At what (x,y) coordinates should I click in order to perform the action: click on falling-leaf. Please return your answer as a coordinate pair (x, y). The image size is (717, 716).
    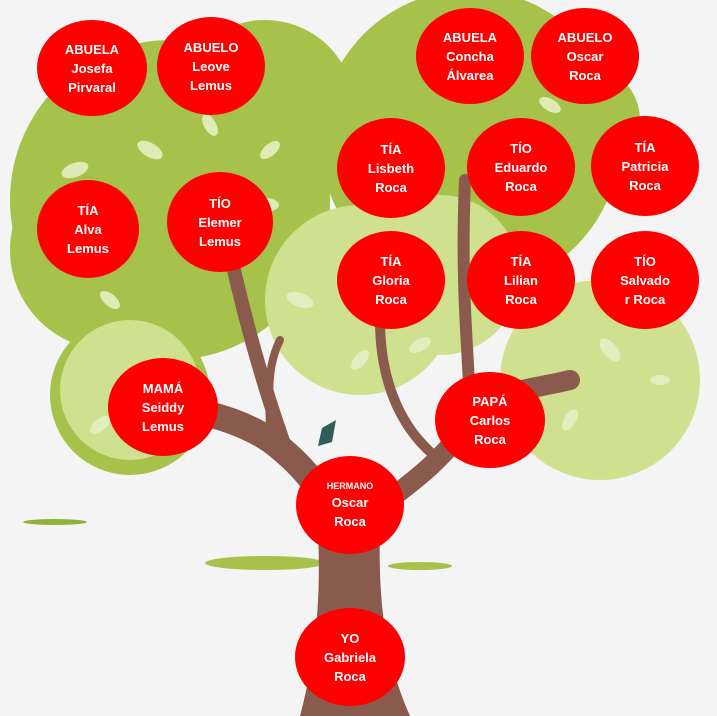
    Looking at the image, I should click on (327, 433).